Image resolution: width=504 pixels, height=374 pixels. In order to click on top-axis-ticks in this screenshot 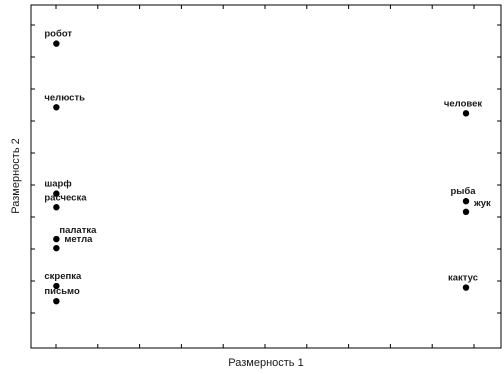, I will do `click(265, 7)`.